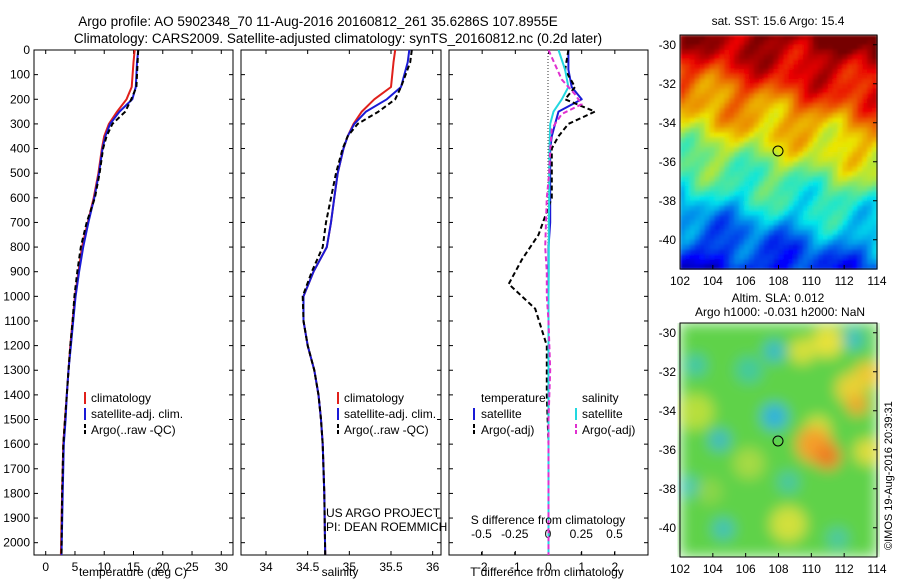 Image resolution: width=900 pixels, height=580 pixels. Describe the element at coordinates (134, 567) in the screenshot. I see `x-tick-label: 15` at that location.